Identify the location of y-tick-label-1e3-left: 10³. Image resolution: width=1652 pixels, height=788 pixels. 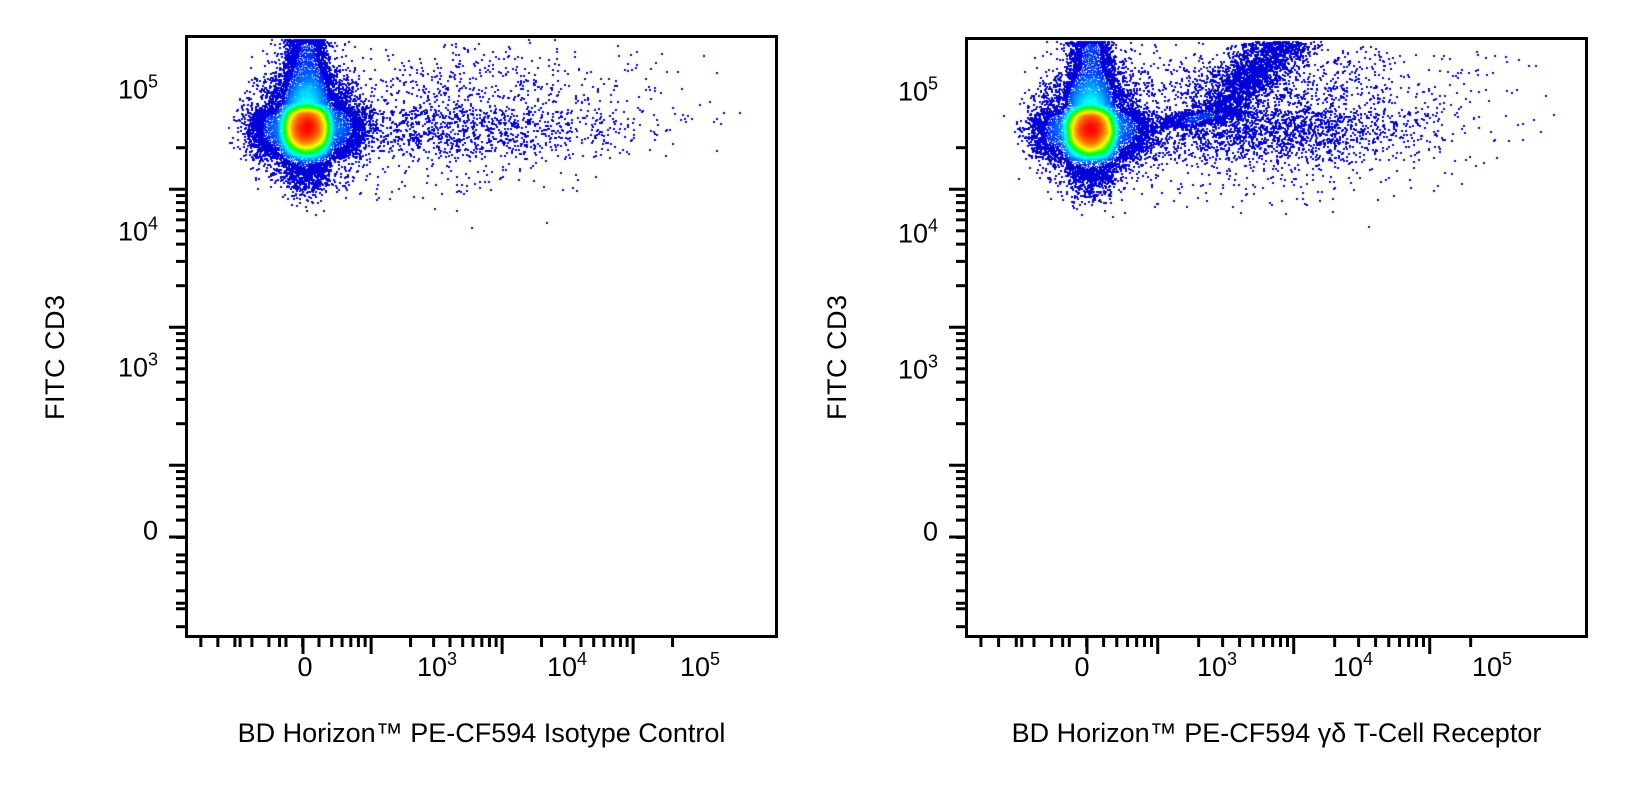
(137, 366).